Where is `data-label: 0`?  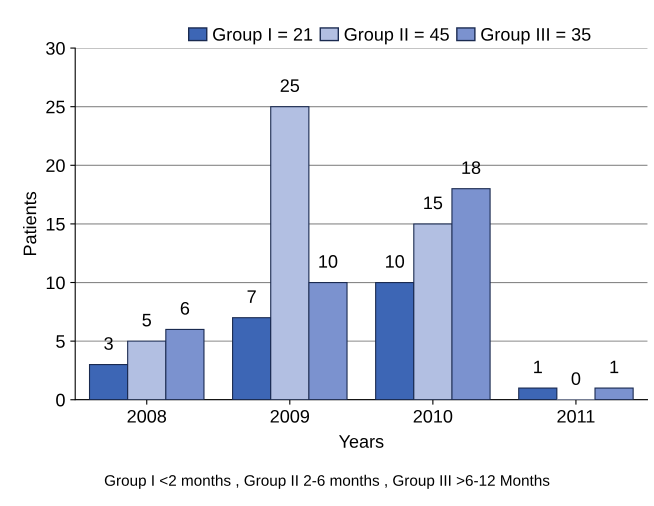 data-label: 0 is located at coordinates (576, 379).